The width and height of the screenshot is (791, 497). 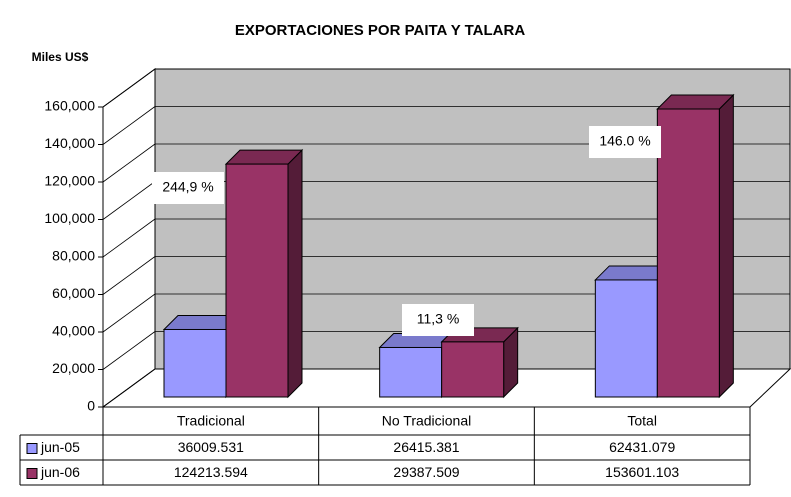 I want to click on y-tick-label: 120,000, so click(x=69, y=181).